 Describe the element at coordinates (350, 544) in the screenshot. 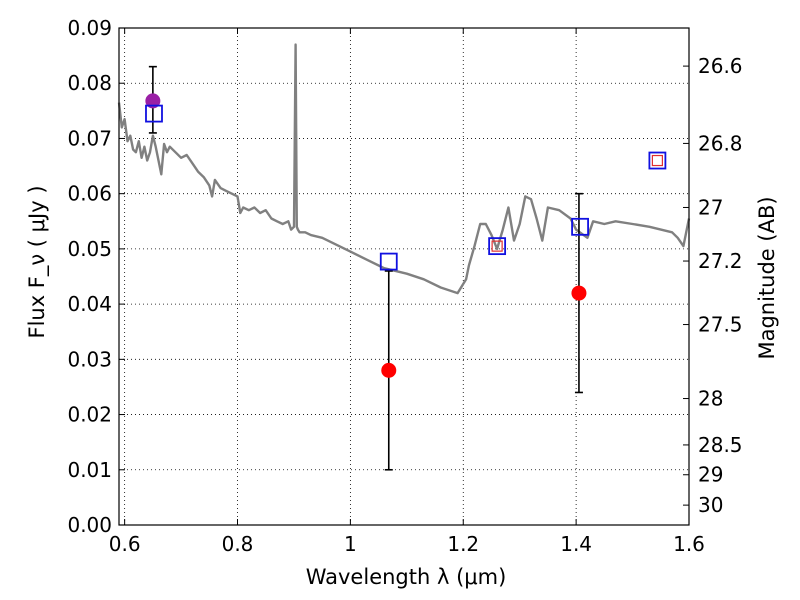

I see `x-tick-label: 1` at that location.